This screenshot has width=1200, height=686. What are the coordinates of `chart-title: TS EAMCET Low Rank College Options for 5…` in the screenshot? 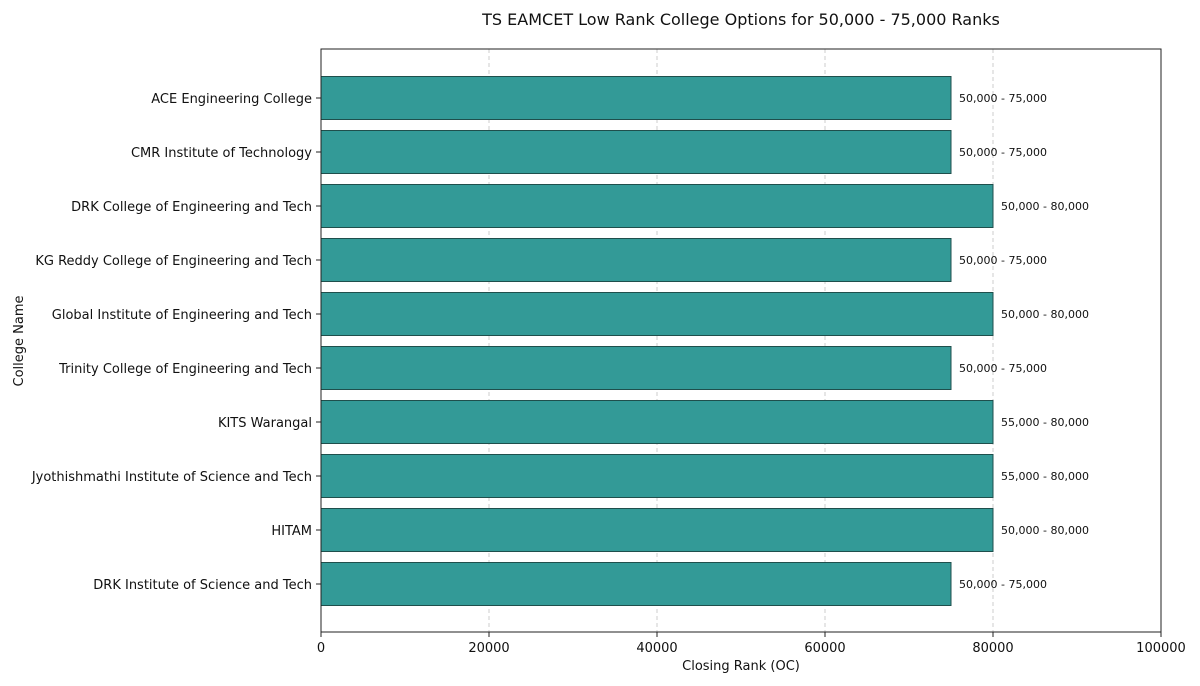 It's located at (740, 19).